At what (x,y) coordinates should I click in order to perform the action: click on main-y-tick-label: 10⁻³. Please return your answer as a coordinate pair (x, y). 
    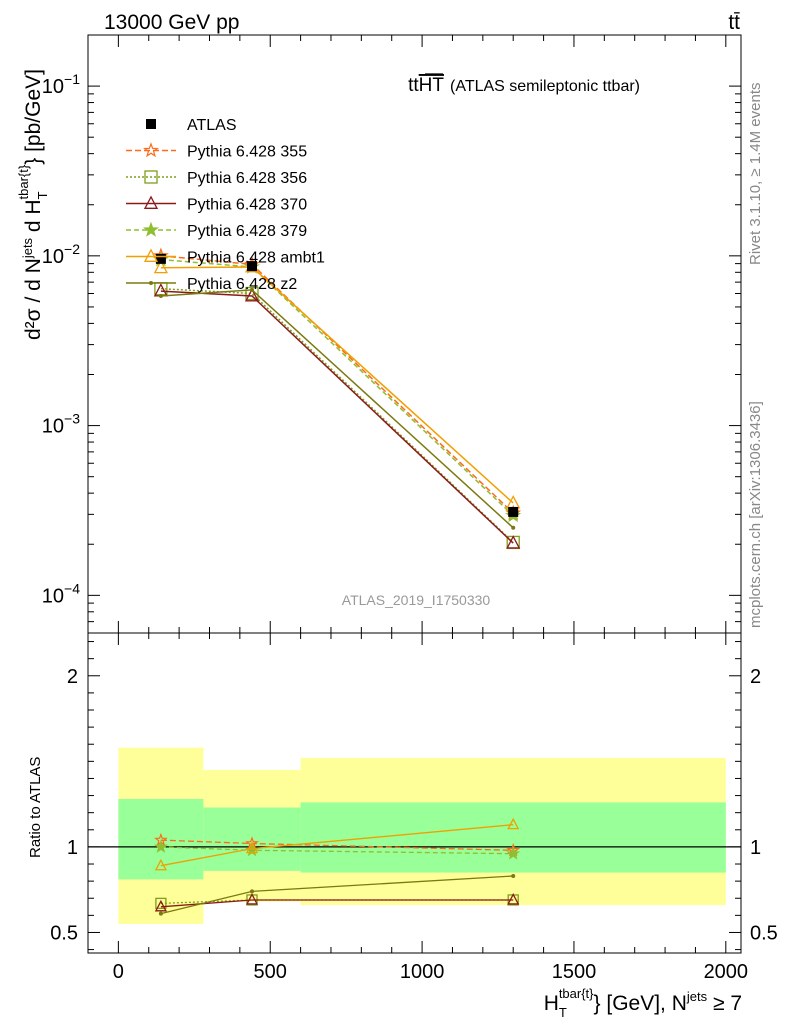
    Looking at the image, I should click on (61, 424).